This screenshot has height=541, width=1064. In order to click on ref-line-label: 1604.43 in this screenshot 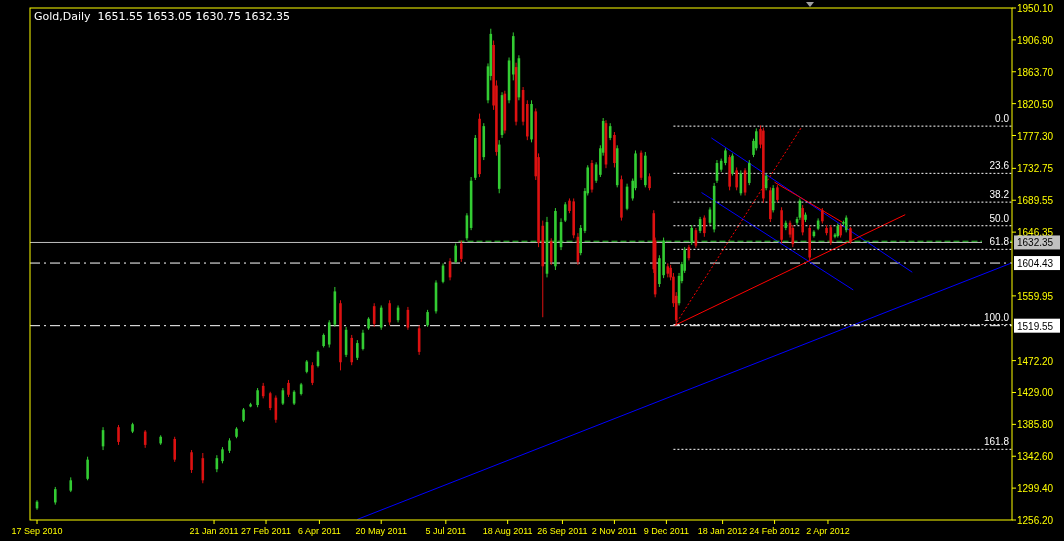, I will do `click(1035, 264)`.